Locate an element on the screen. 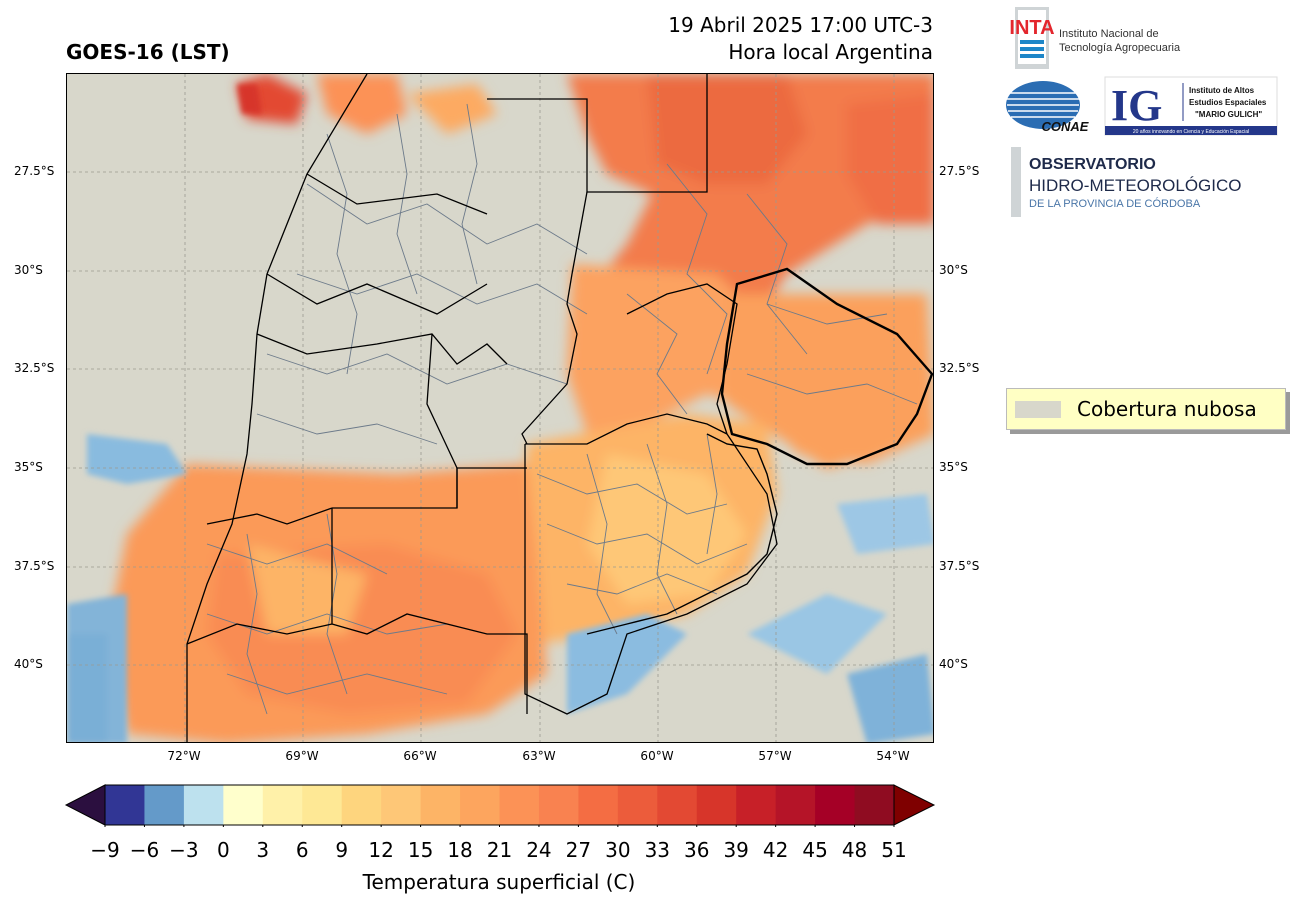 Image resolution: width=1301 pixels, height=911 pixels. obs-line-1: OBSERVATORIO is located at coordinates (1092, 164).